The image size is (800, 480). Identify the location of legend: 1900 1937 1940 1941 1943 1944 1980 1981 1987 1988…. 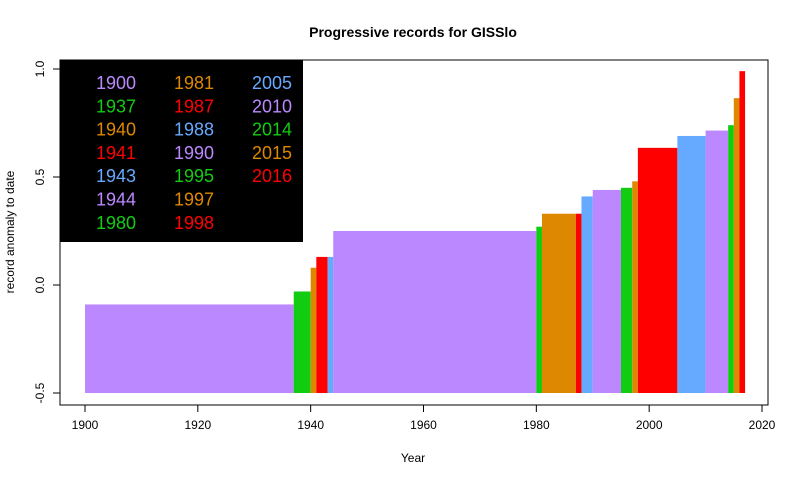
(181, 151).